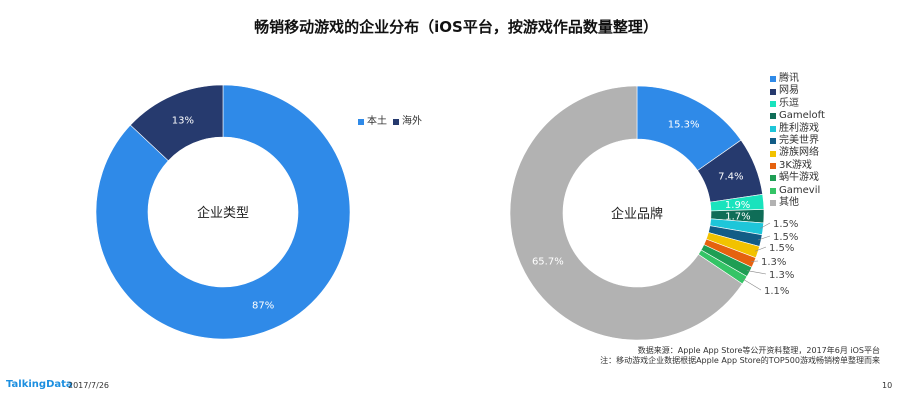 This screenshot has width=912, height=413. Describe the element at coordinates (802, 116) in the screenshot. I see `legend-label: Gameloft` at that location.